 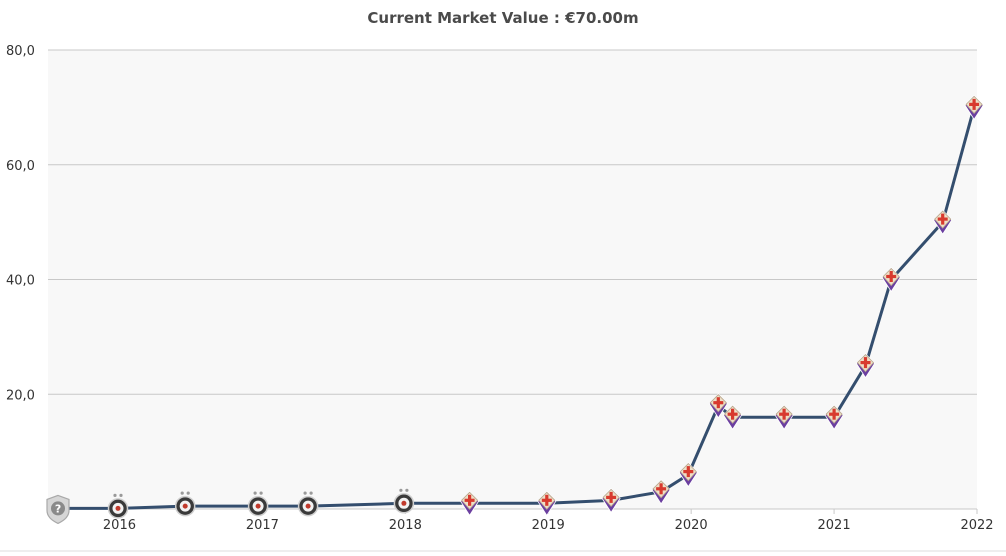 What do you see at coordinates (20, 166) in the screenshot?
I see `y-tick-label: 60,0` at bounding box center [20, 166].